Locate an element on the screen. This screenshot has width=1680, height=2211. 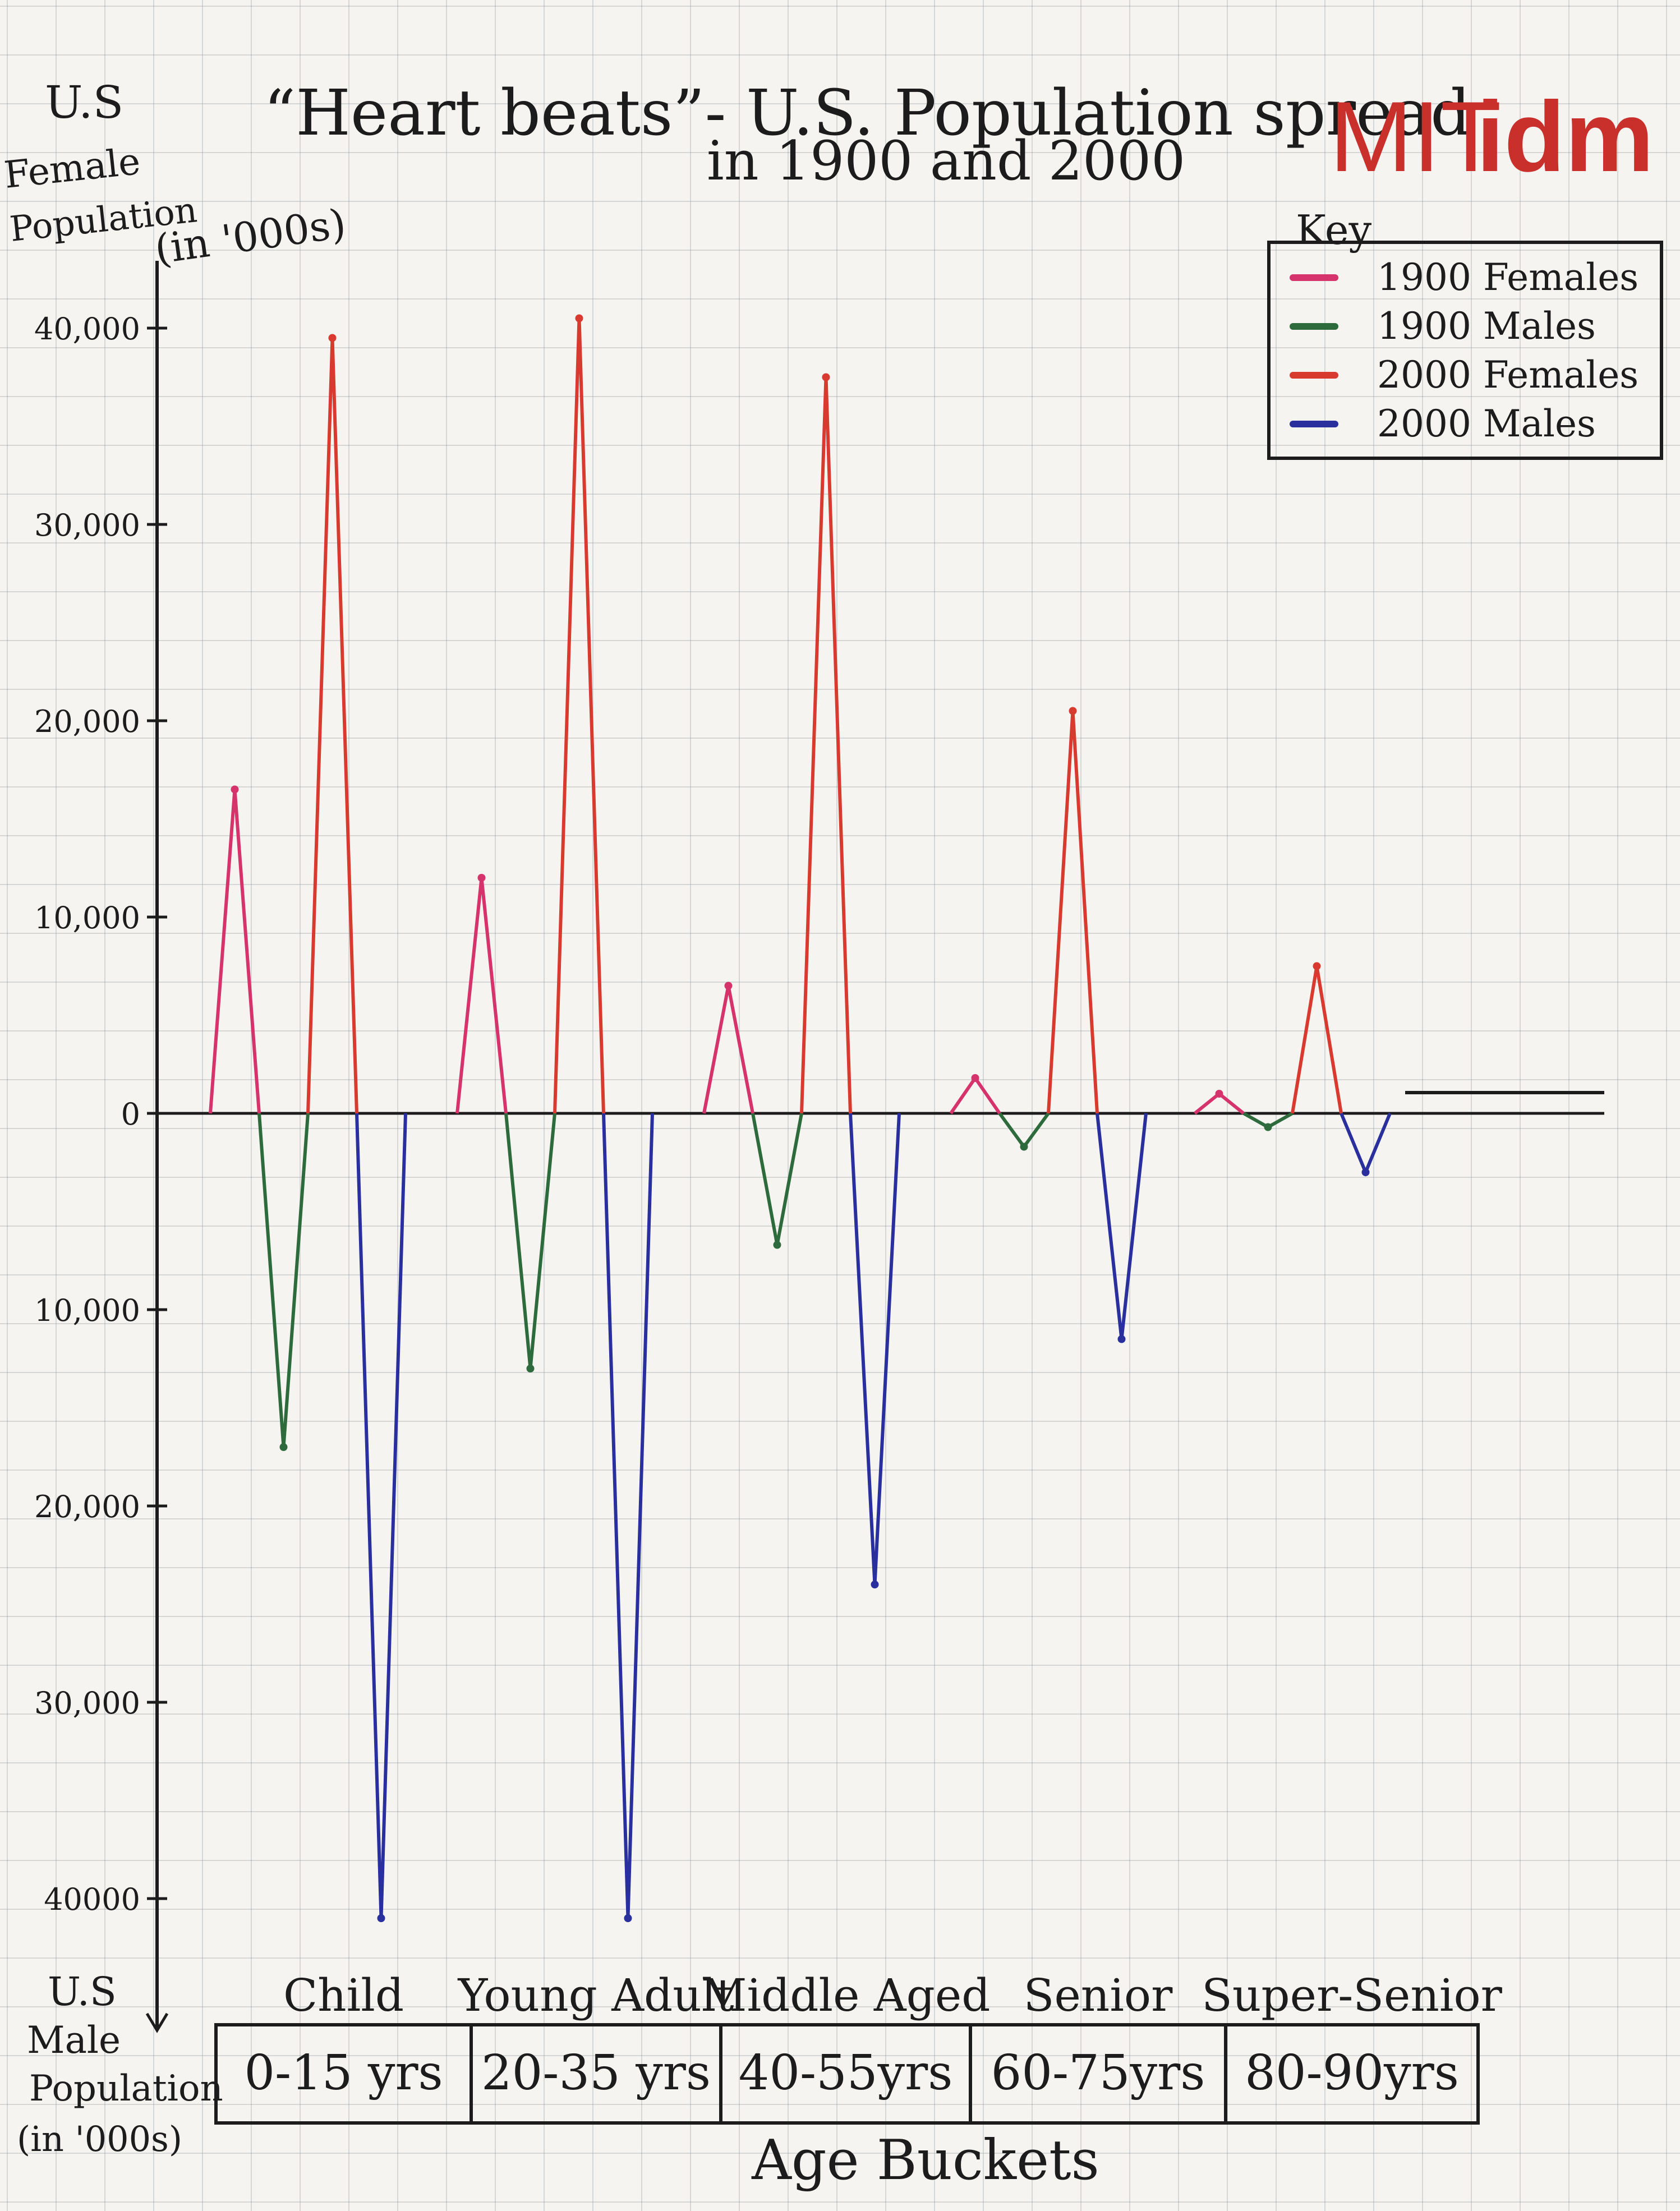
chart-title-line1: “Heart beats”- U.S. Population spread is located at coordinates (867, 114).